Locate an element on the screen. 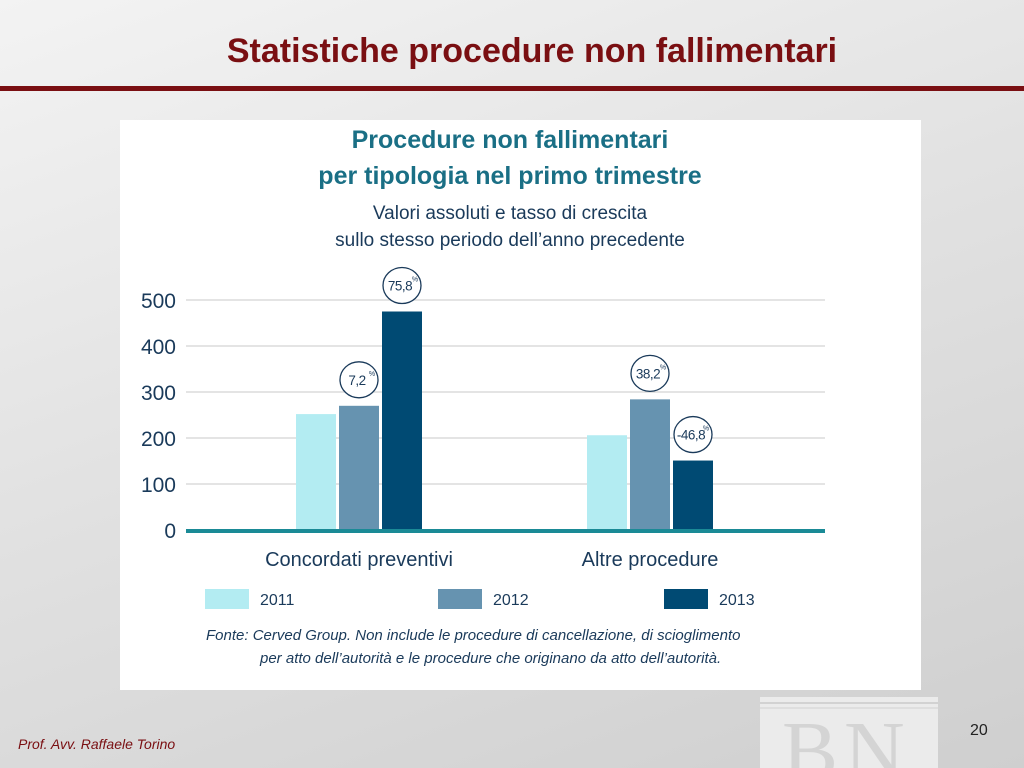 The height and width of the screenshot is (768, 1024). y-tick-label: 400 is located at coordinates (158, 347).